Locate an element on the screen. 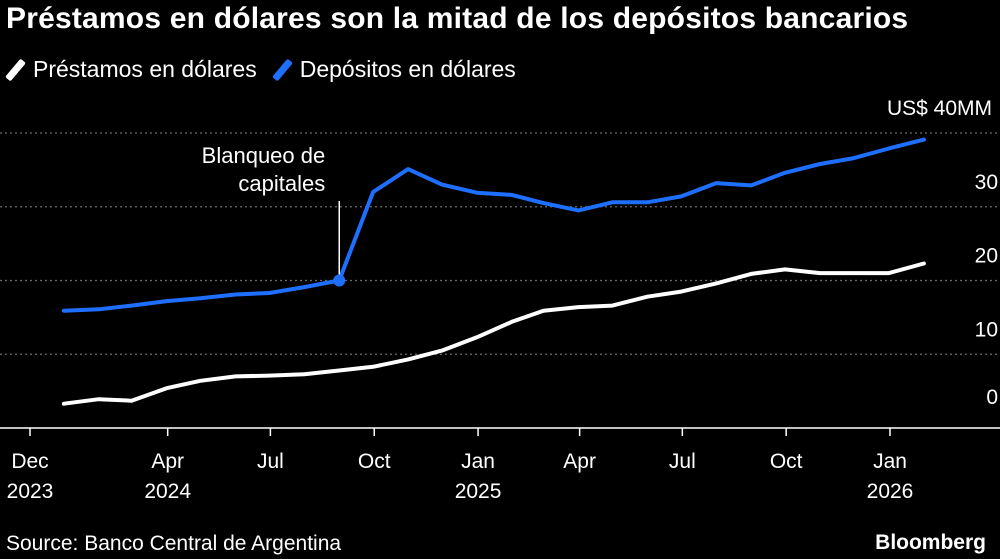 This screenshot has height=559, width=1000. annotation-point is located at coordinates (339, 280).